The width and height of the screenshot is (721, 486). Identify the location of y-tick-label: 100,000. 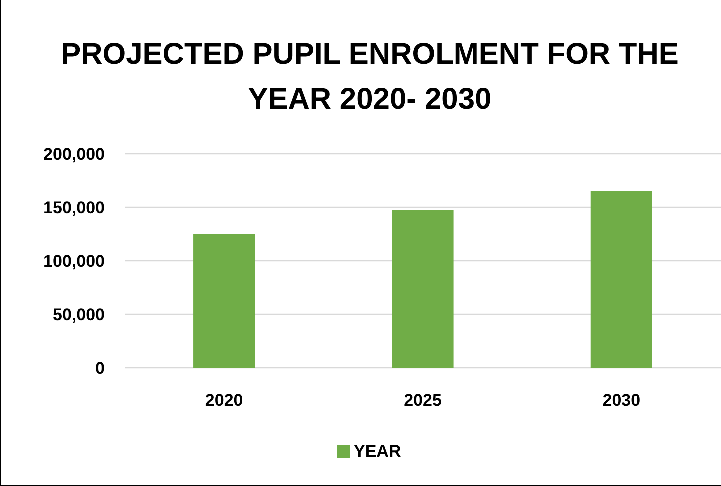
(74, 261).